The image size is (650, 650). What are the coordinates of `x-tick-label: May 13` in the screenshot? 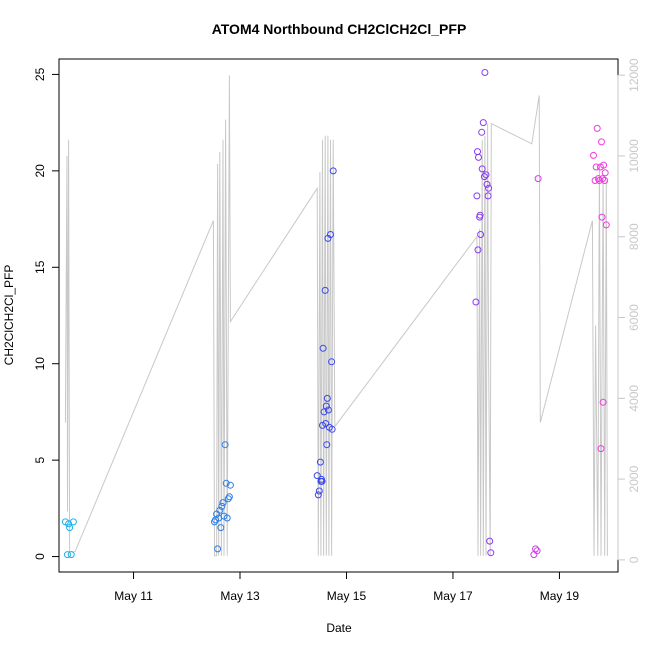 It's located at (240, 596).